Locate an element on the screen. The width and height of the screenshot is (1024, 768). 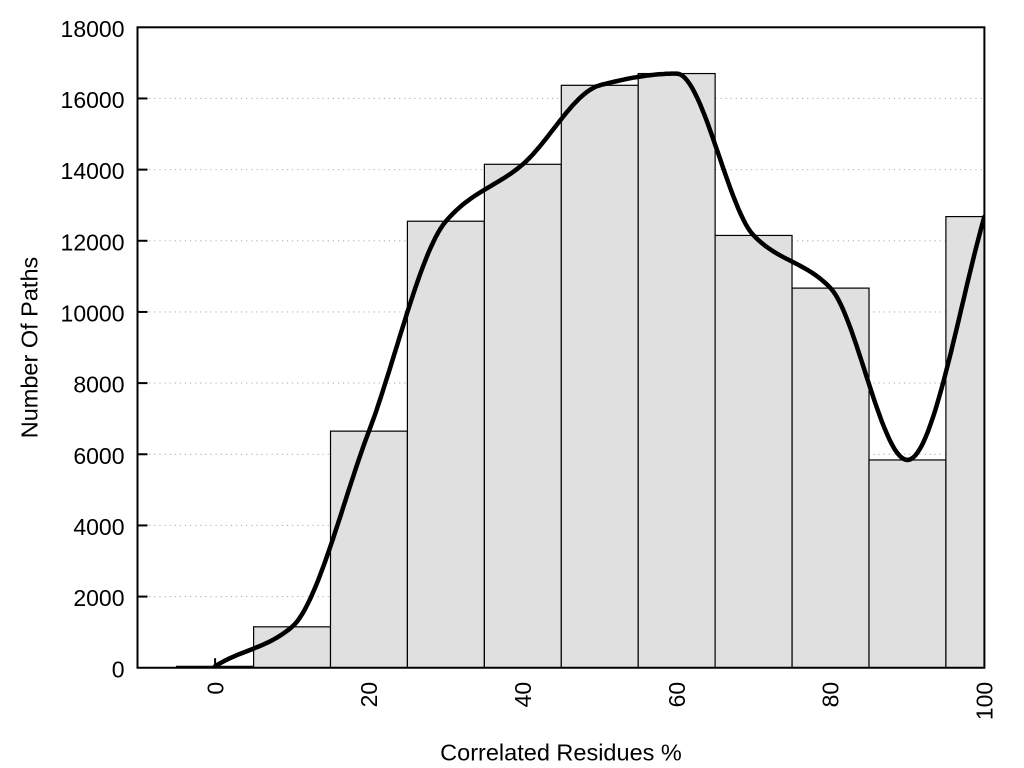
svg-text: 8000 is located at coordinates (98, 385).